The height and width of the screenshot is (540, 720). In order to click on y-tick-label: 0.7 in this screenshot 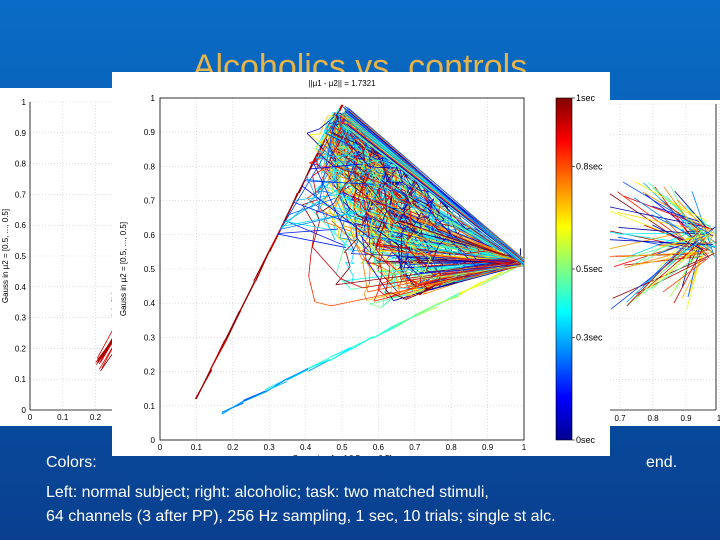, I will do `click(150, 201)`.